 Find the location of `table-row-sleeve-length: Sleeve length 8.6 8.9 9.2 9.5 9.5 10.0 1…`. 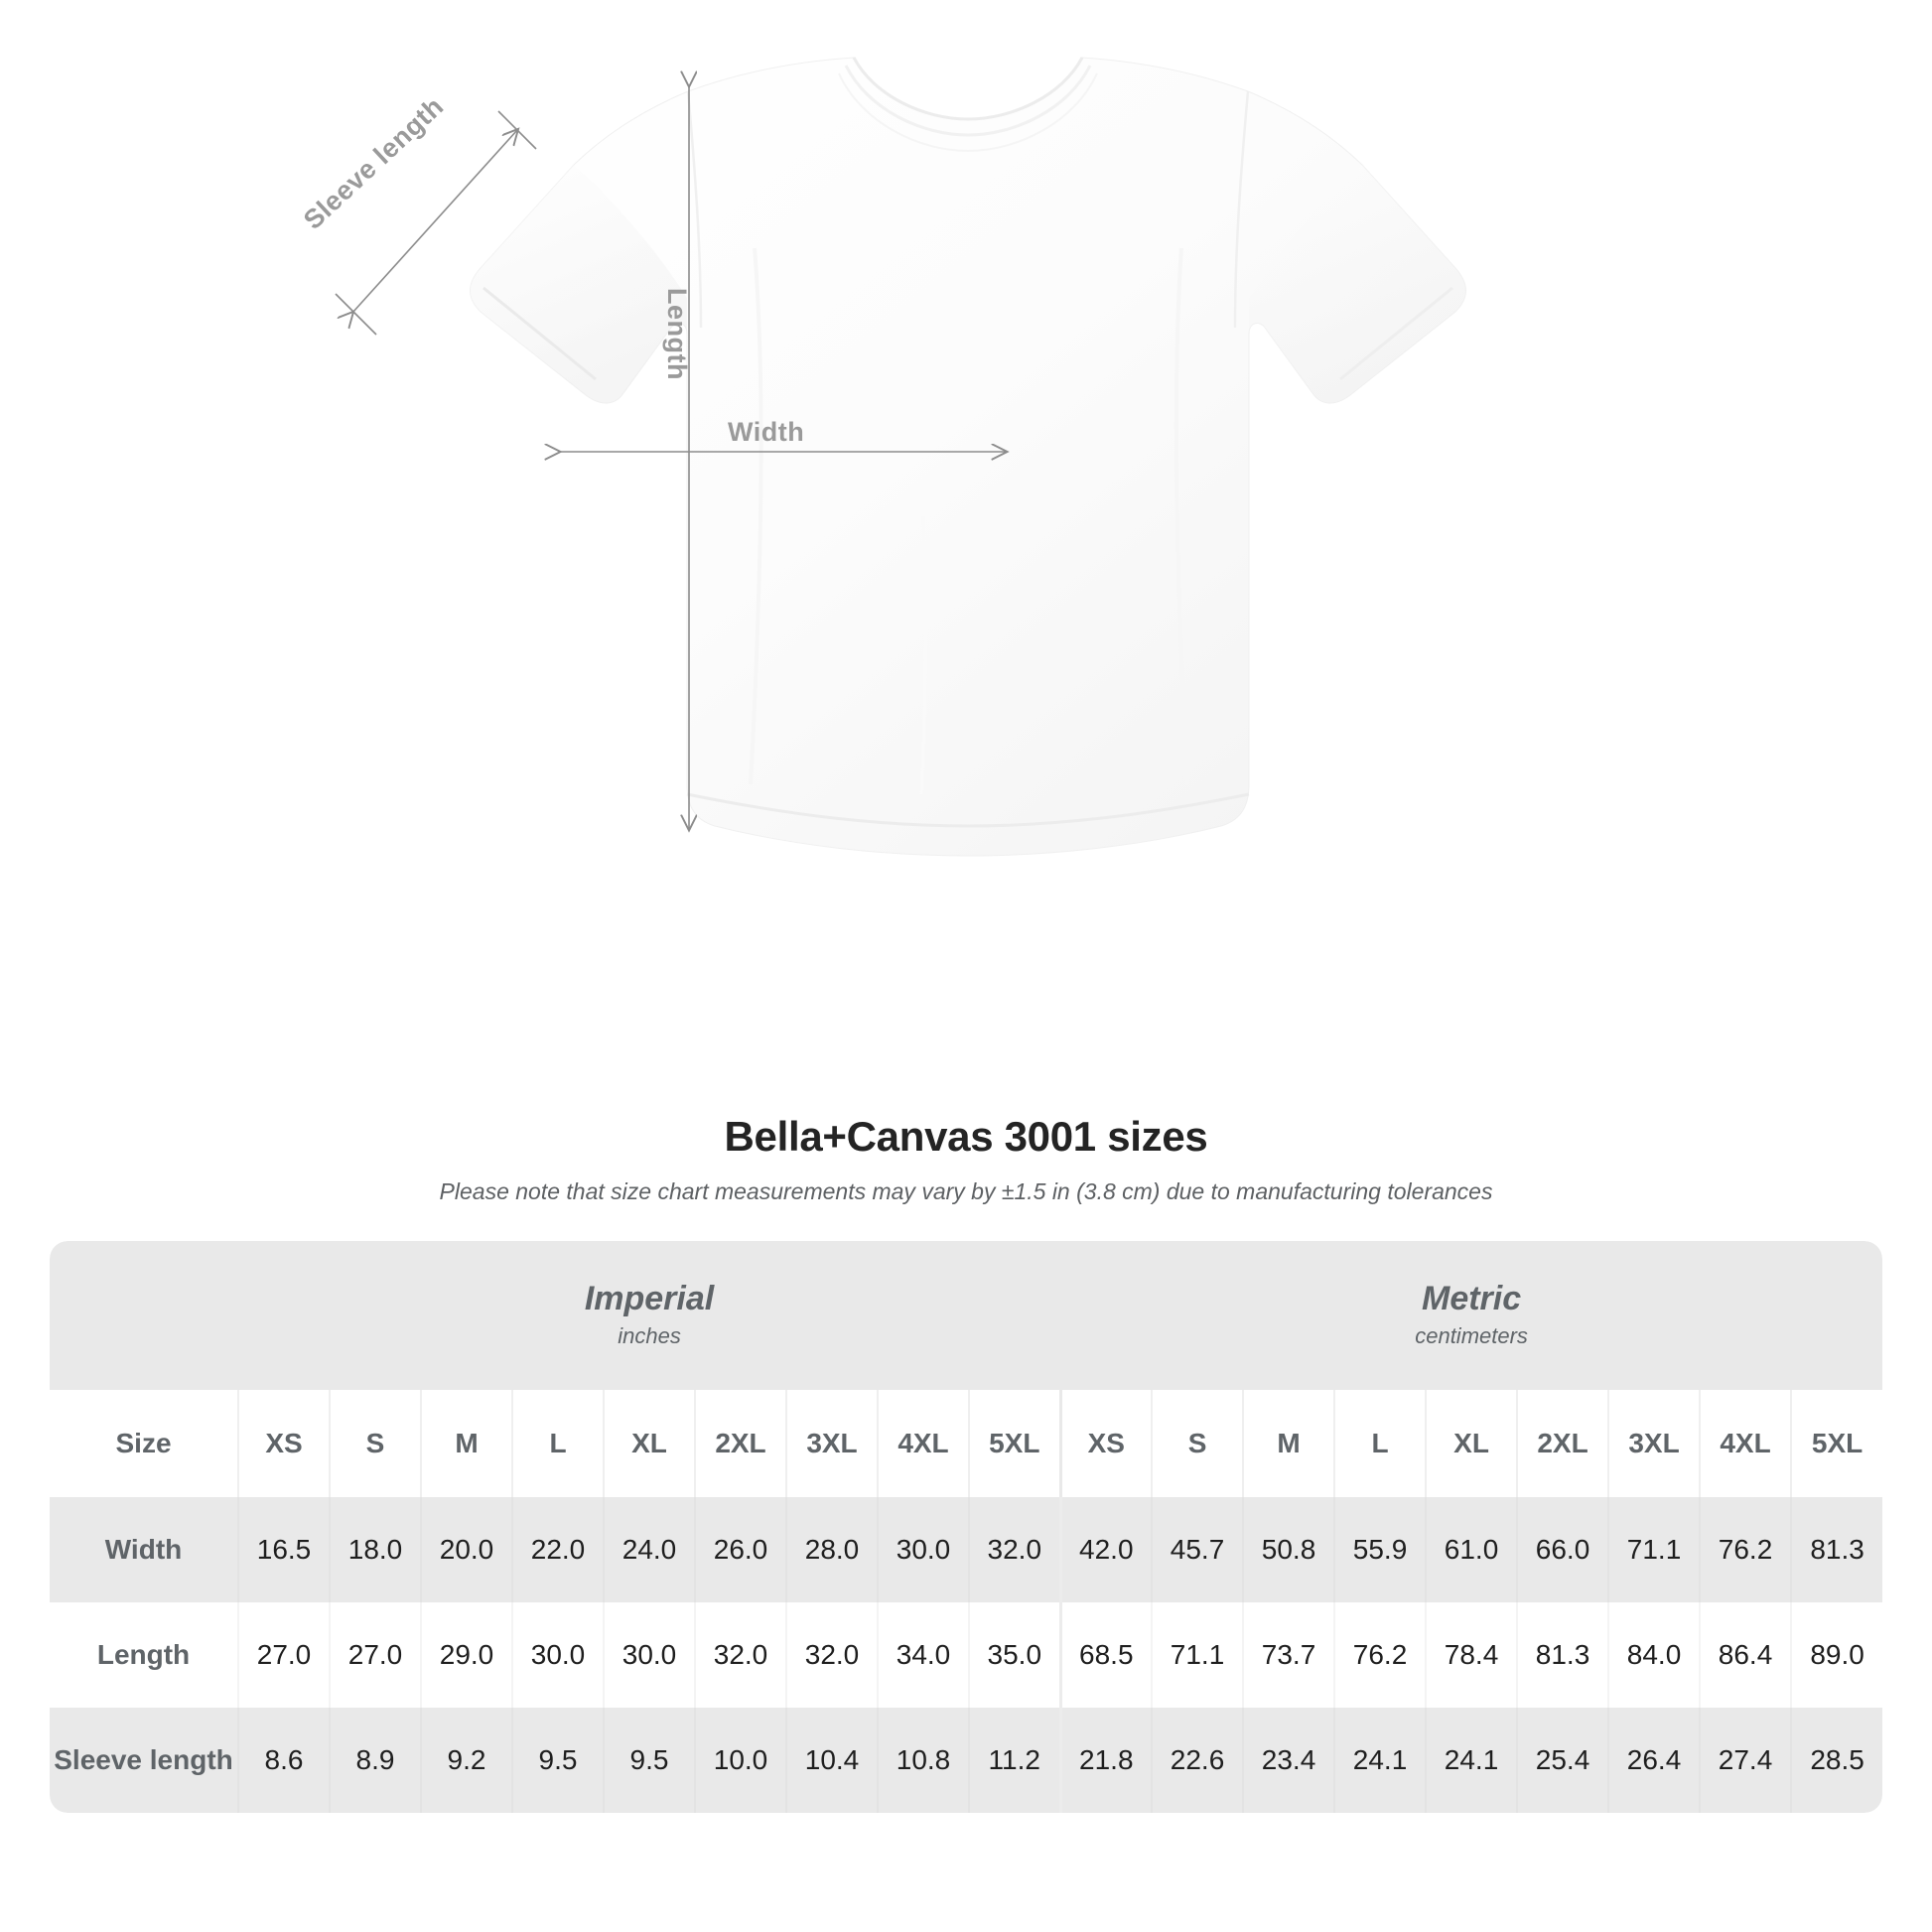

table-row-sleeve-length: Sleeve length 8.6 8.9 9.2 9.5 9.5 10.0 1… is located at coordinates (967, 1761).